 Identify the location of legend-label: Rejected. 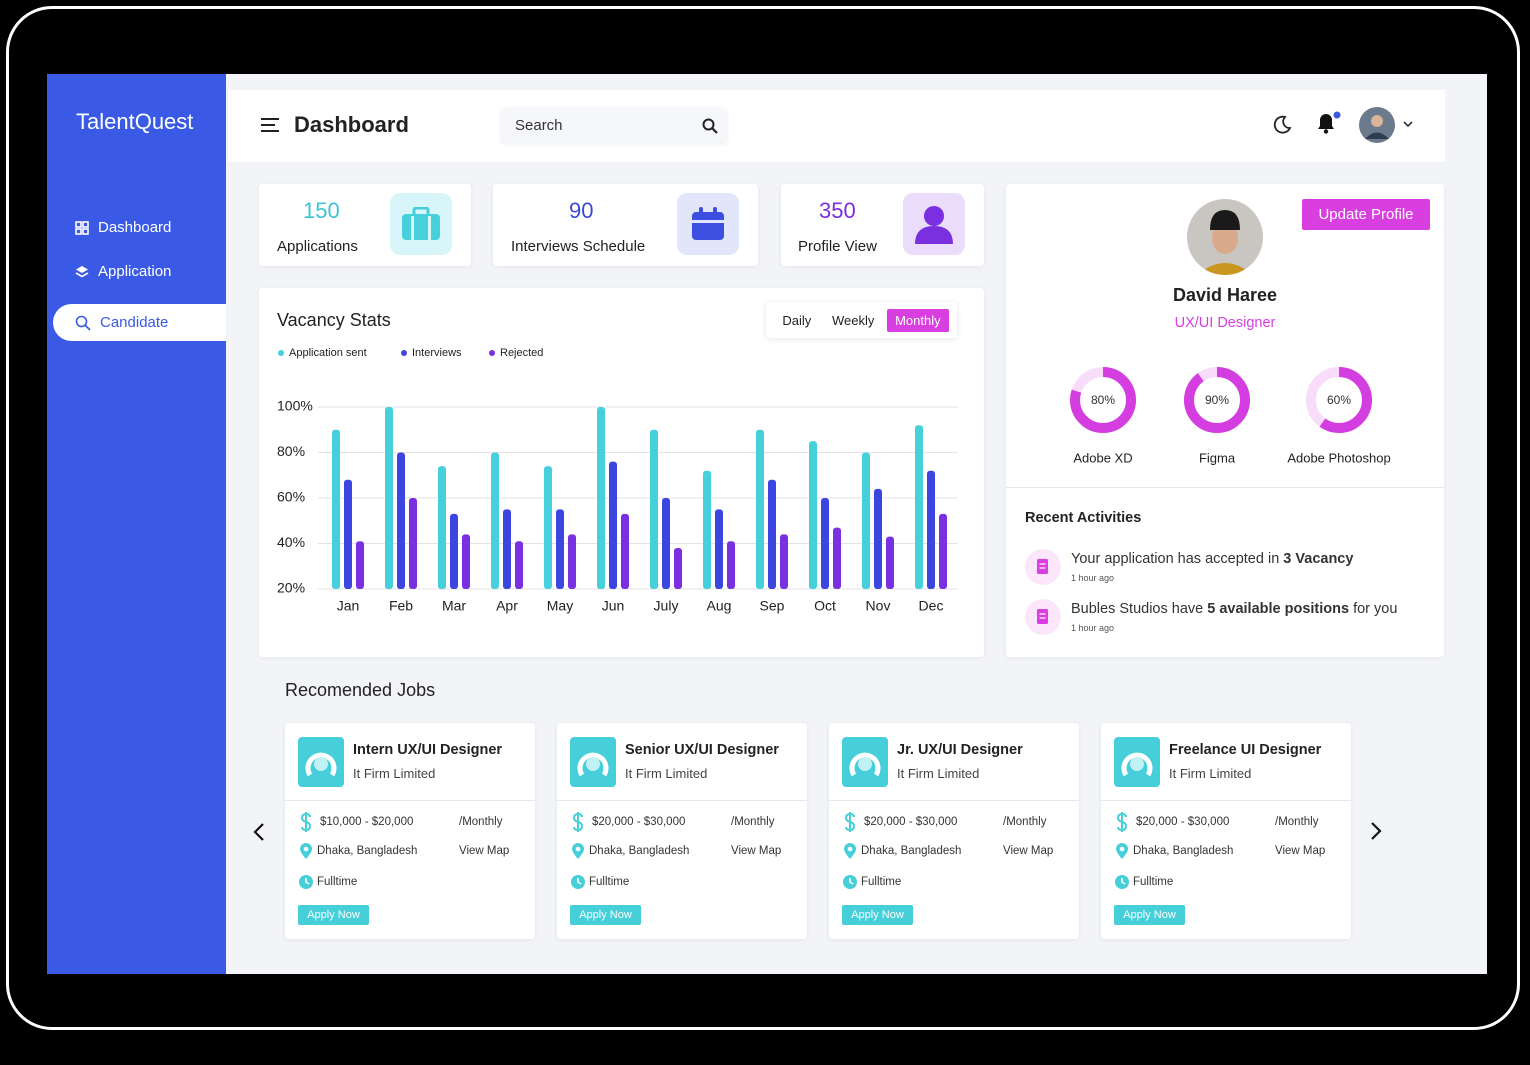
(521, 353).